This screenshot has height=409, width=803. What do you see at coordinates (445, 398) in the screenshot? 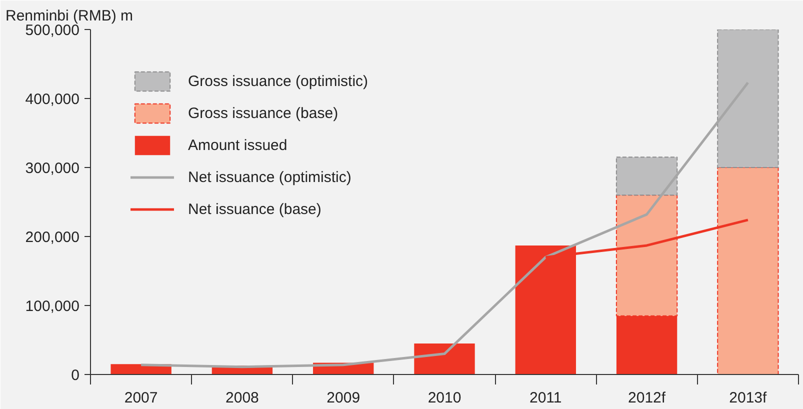
I see `x-tick-label: 2010` at bounding box center [445, 398].